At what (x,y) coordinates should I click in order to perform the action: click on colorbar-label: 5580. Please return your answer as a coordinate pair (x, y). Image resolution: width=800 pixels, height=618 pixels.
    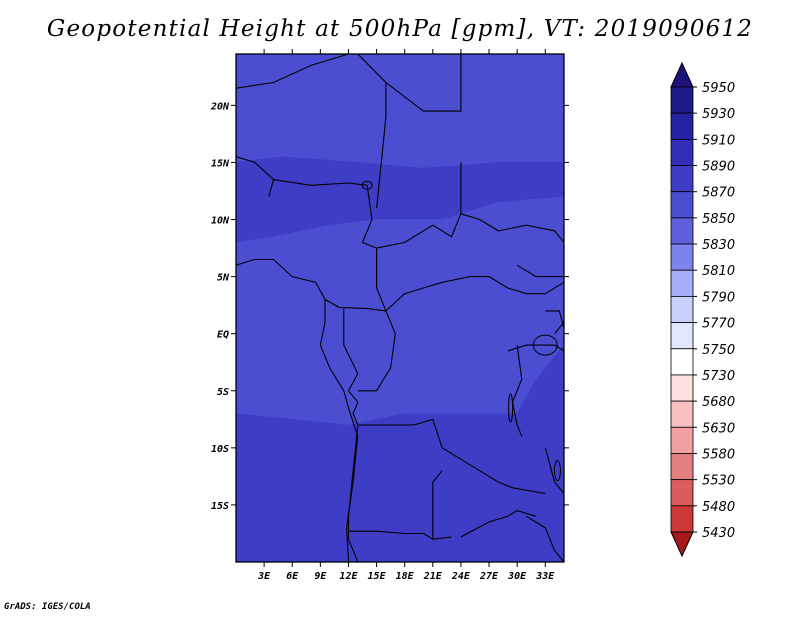
    Looking at the image, I should click on (718, 454).